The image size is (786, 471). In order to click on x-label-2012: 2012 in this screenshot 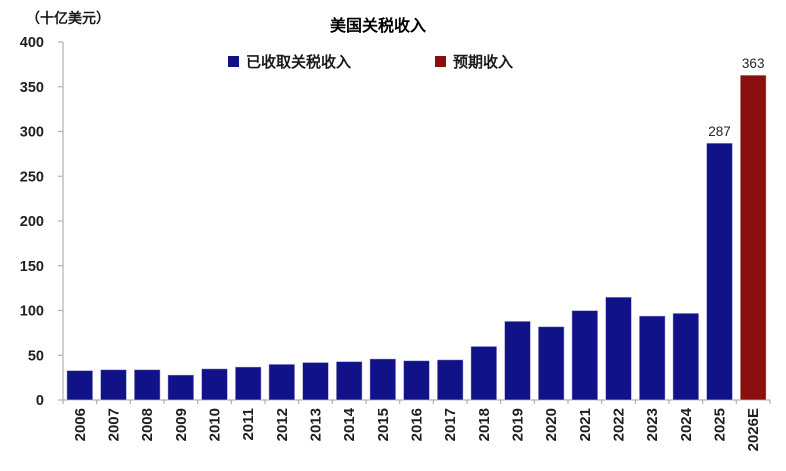, I will do `click(282, 424)`.